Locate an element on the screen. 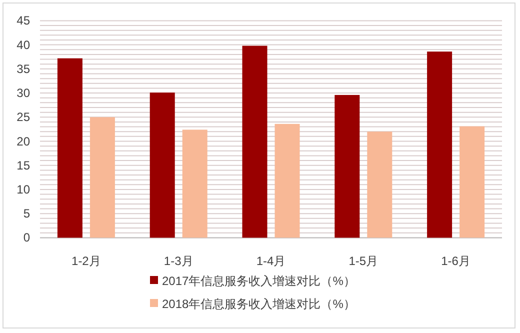 The height and width of the screenshot is (333, 520). y-tick-label: 20 is located at coordinates (23, 141).